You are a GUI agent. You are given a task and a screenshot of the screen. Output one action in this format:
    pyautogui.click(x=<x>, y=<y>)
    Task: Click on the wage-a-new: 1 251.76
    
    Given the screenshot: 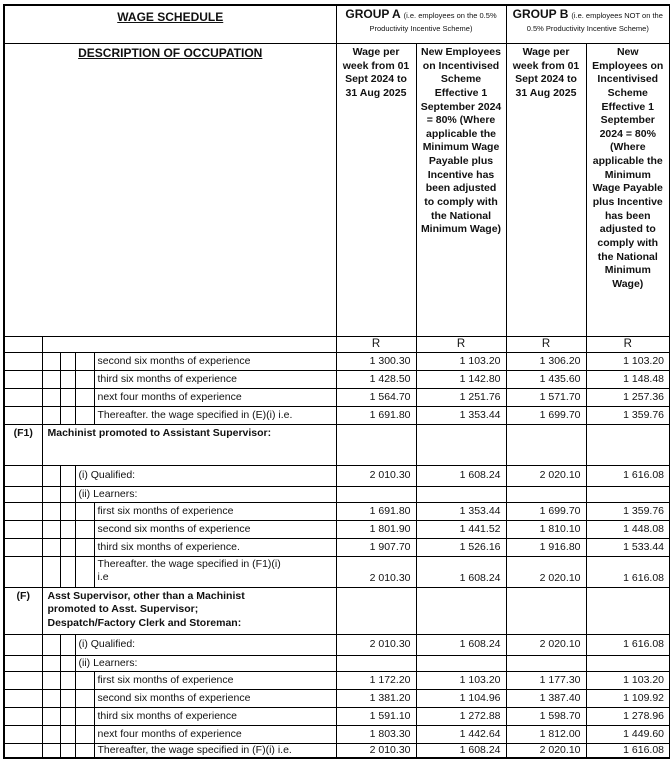 What is the action you would take?
    pyautogui.click(x=461, y=397)
    